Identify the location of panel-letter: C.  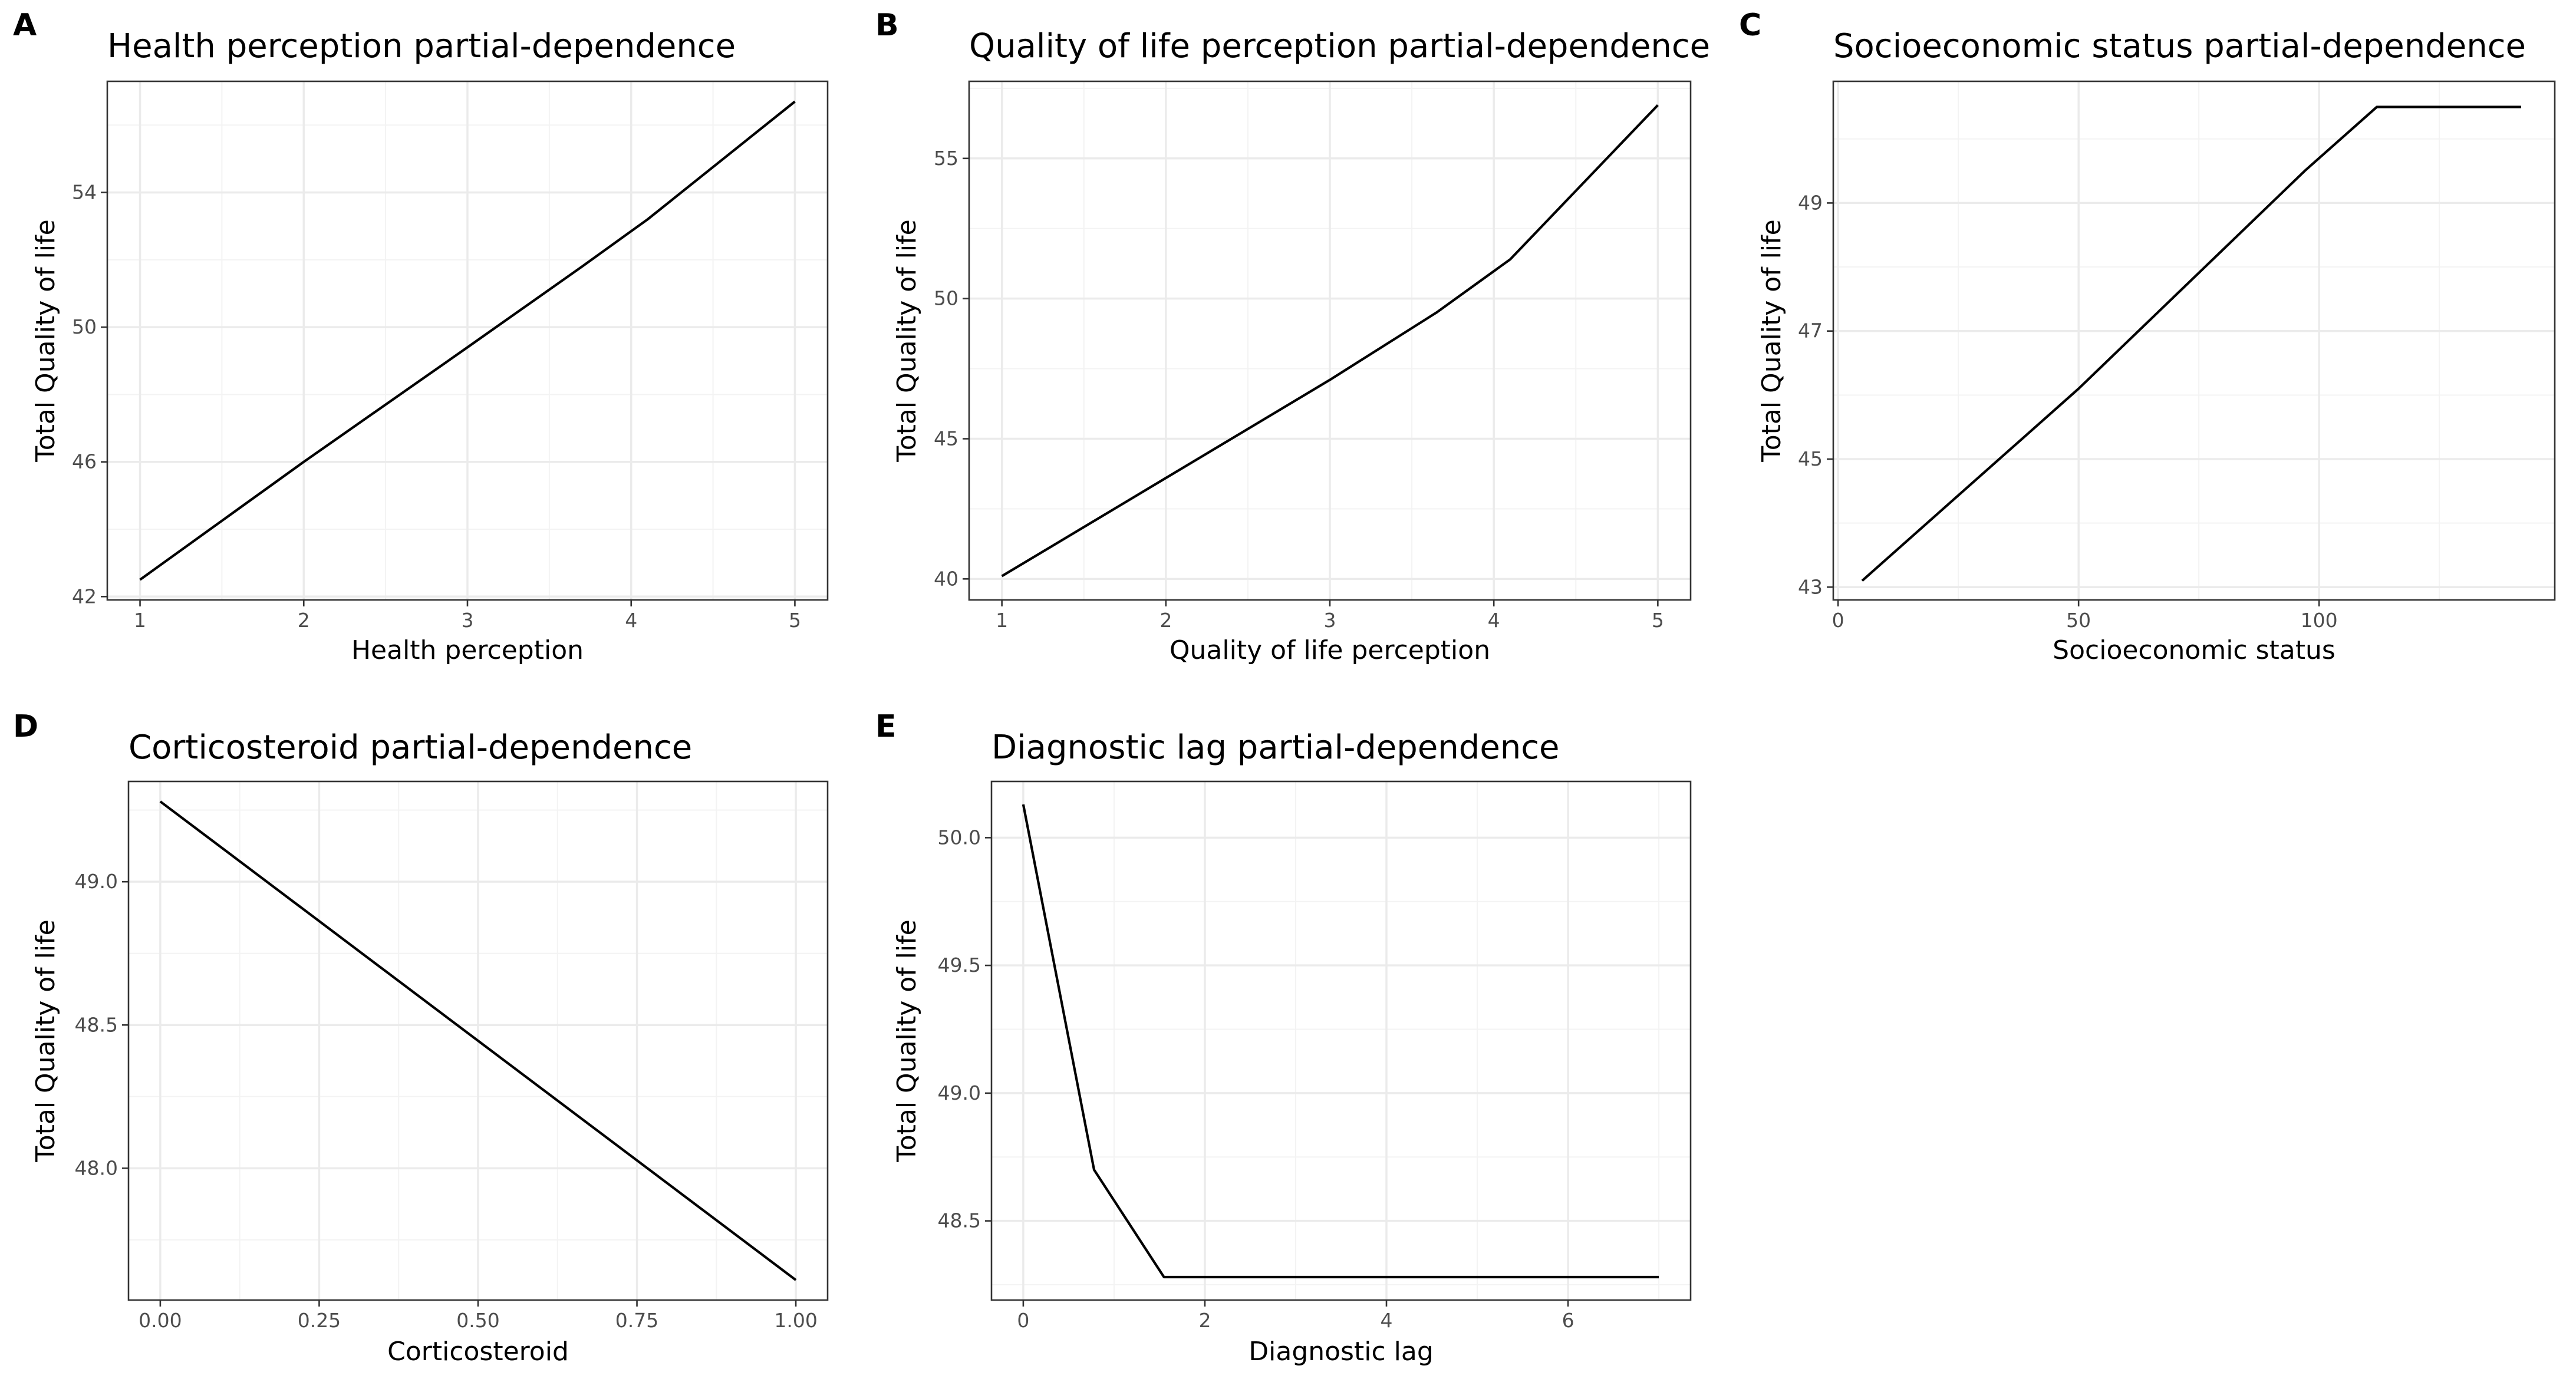
(1750, 26).